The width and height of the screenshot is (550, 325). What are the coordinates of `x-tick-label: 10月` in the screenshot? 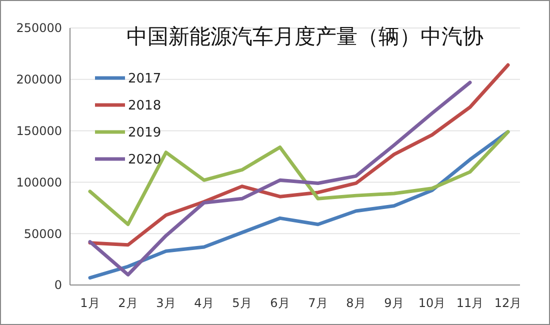 It's located at (432, 303).